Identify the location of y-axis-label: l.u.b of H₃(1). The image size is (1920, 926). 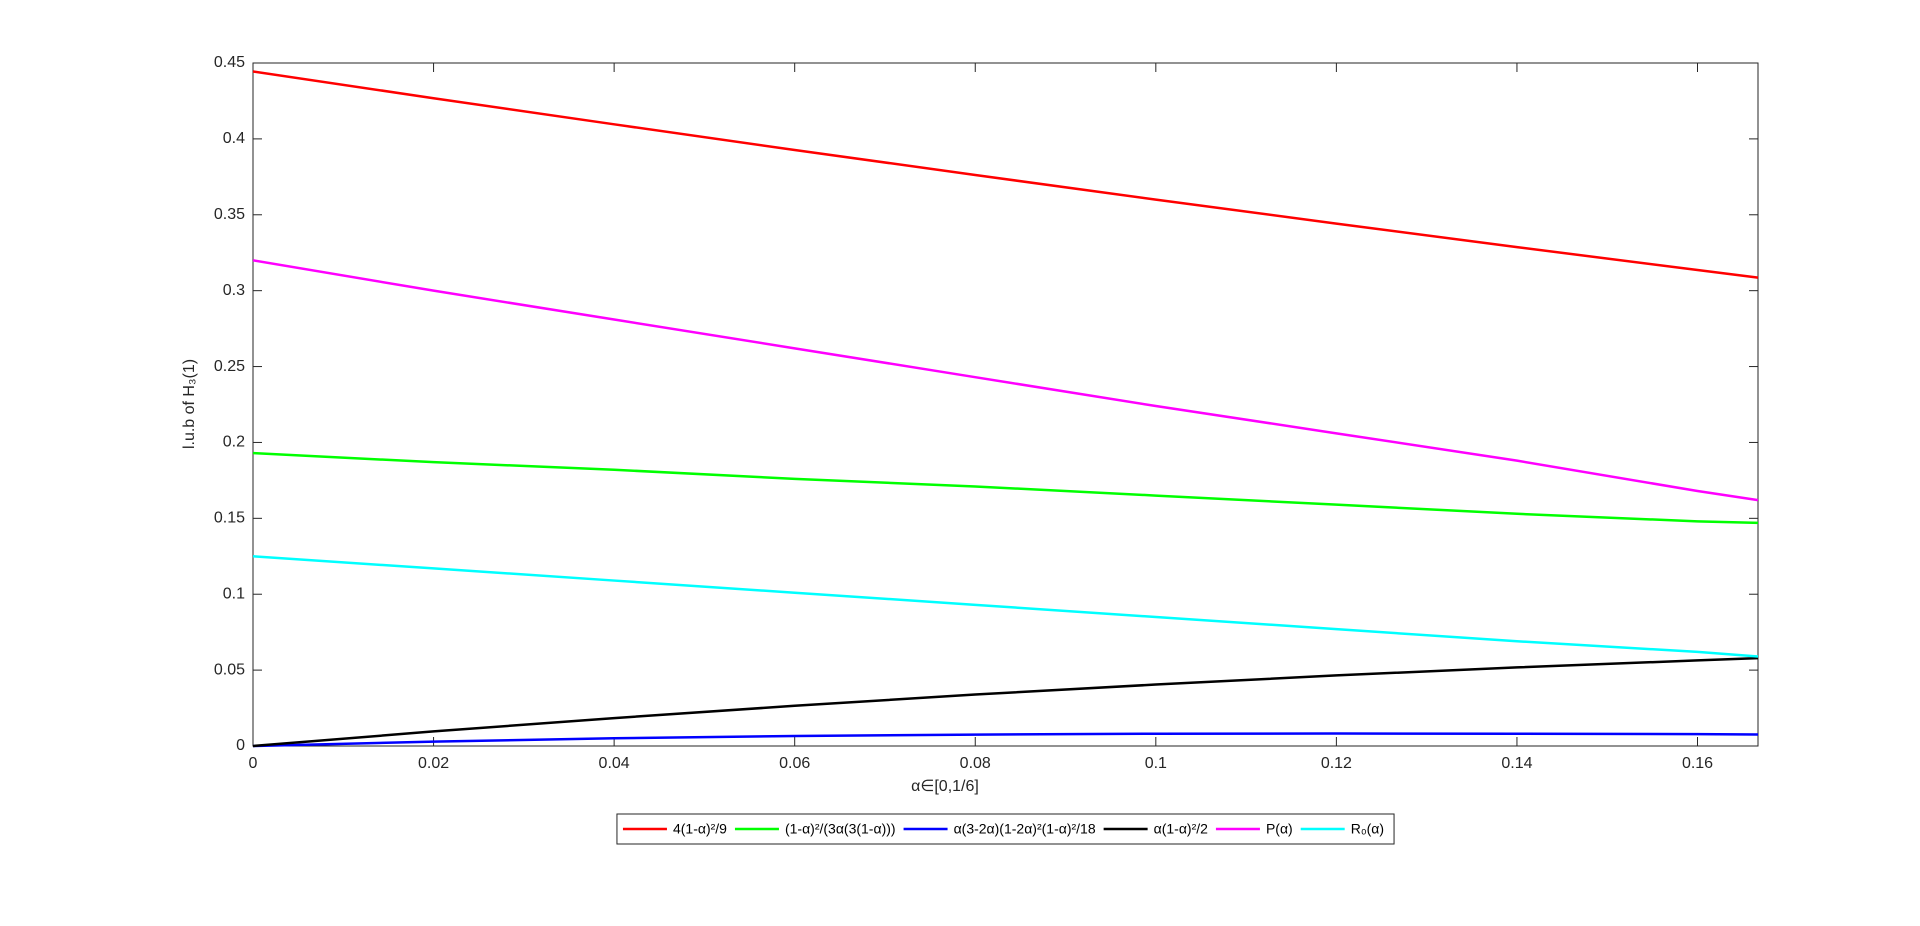
(189, 404).